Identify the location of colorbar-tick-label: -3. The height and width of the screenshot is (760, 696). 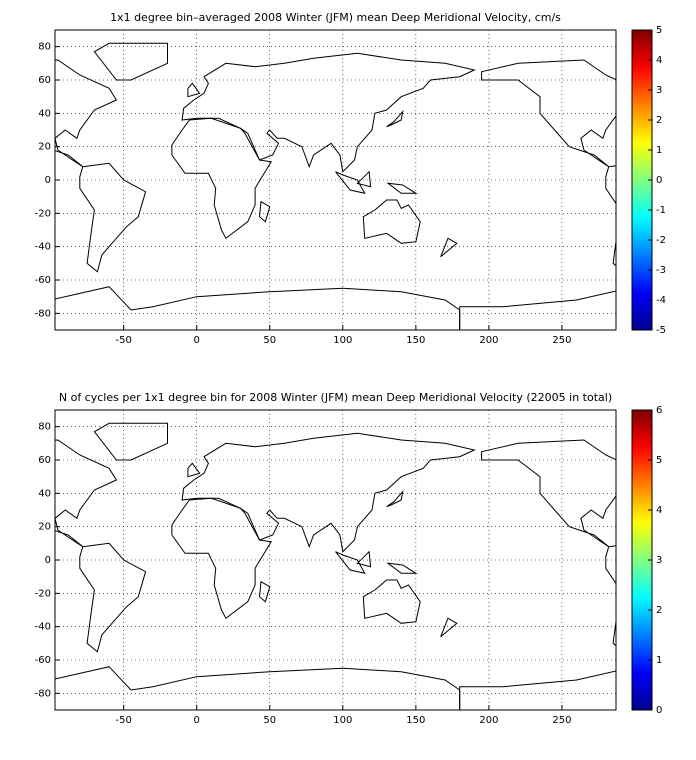
(661, 270).